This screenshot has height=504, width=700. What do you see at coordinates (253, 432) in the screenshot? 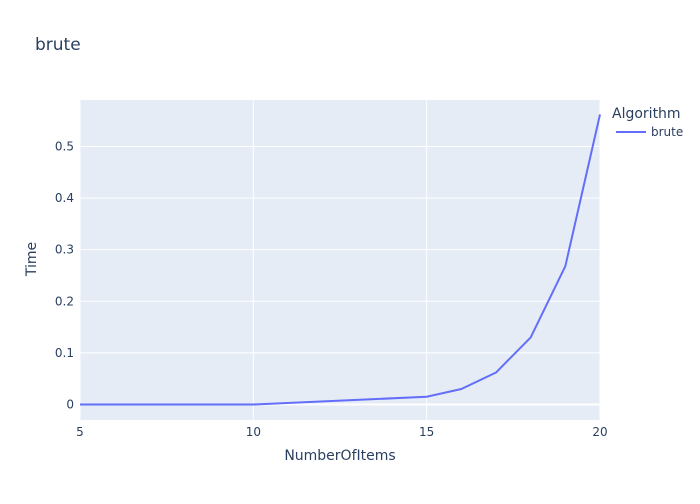
I see `x-tick-label: 10` at bounding box center [253, 432].